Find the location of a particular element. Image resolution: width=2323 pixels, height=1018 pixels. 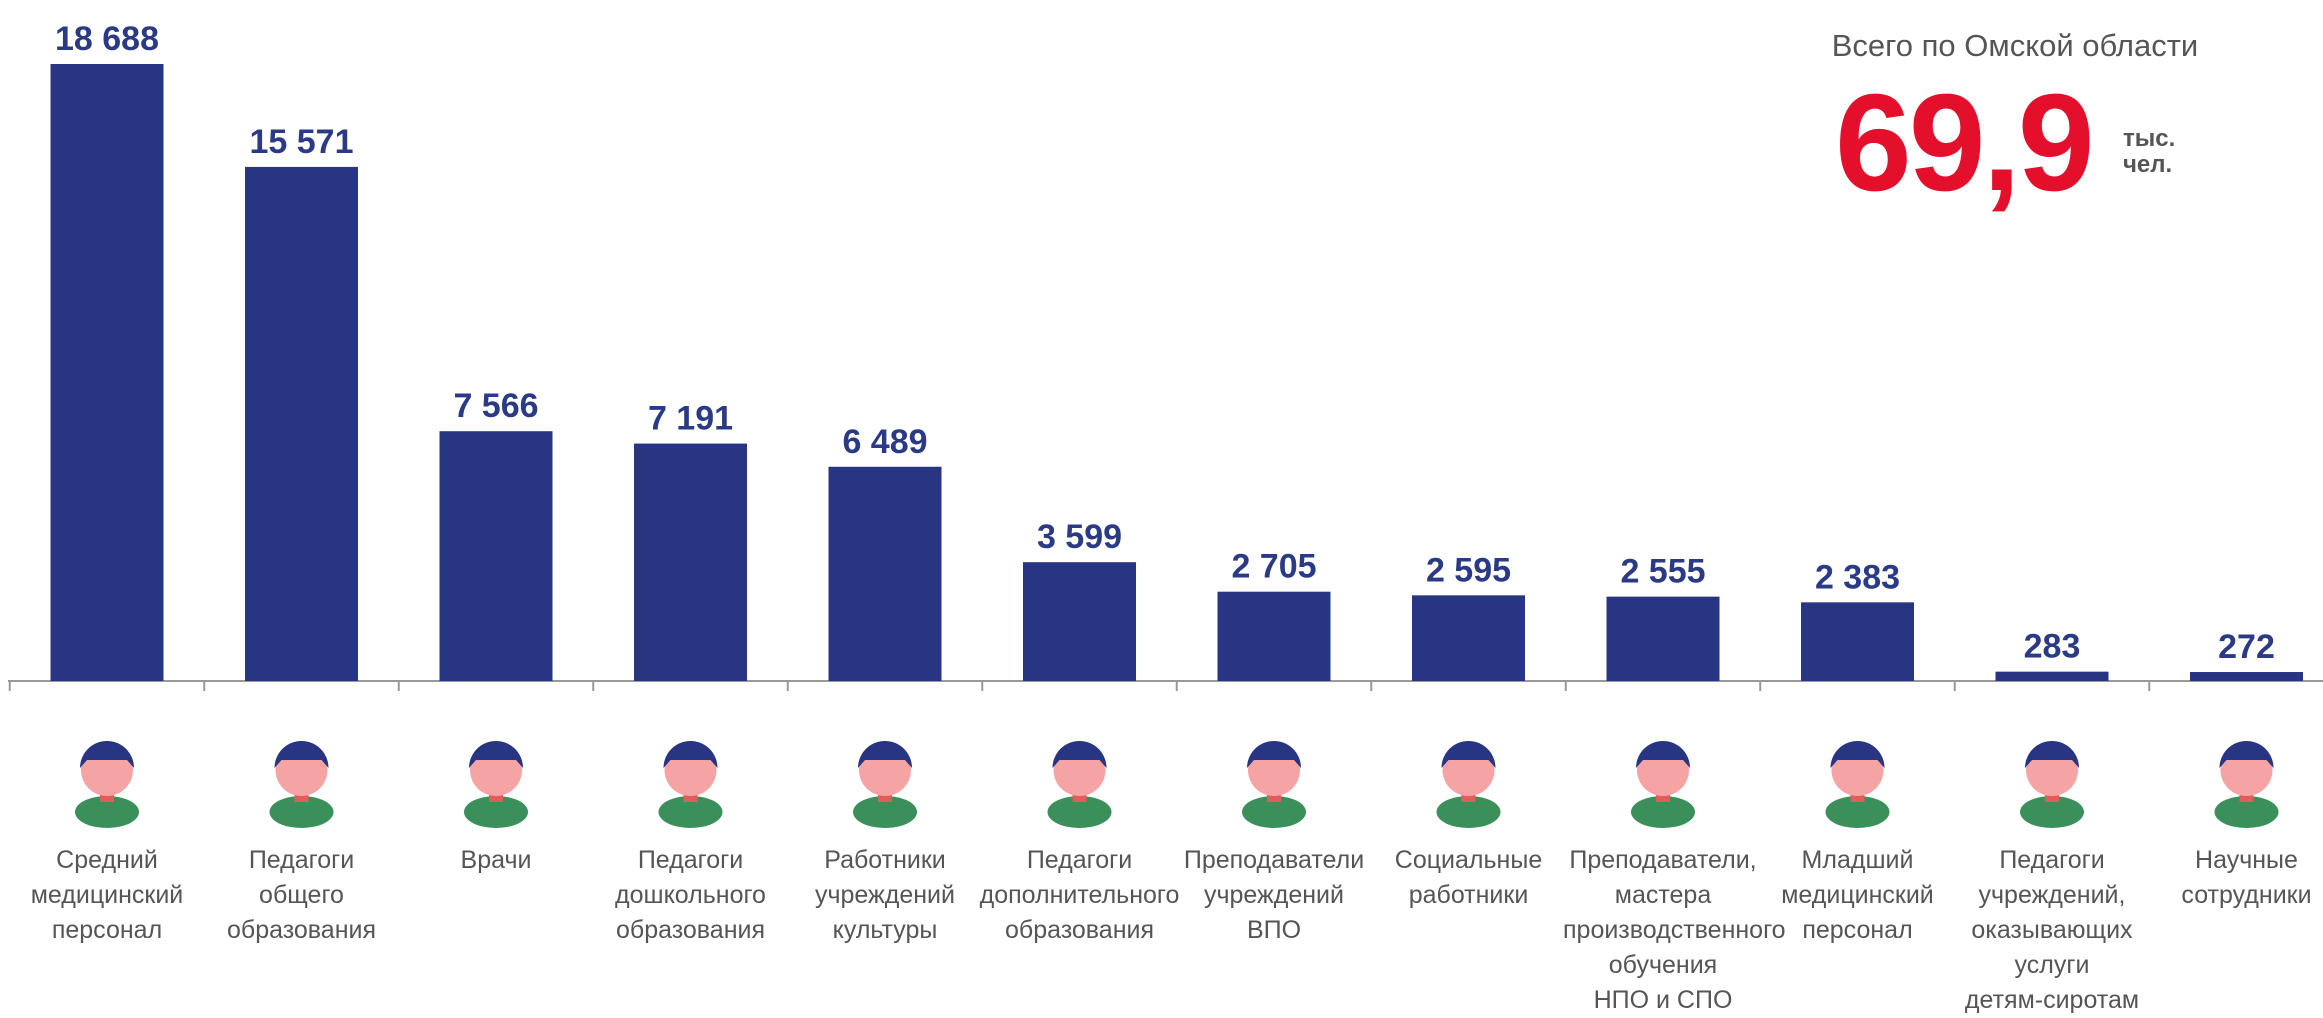

category-label: Педагоги общего образования is located at coordinates (302, 895).